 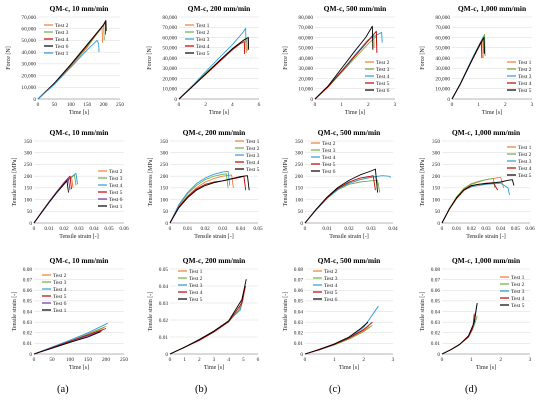 What do you see at coordinates (232, 105) in the screenshot?
I see `x-tick-label: 4` at bounding box center [232, 105].